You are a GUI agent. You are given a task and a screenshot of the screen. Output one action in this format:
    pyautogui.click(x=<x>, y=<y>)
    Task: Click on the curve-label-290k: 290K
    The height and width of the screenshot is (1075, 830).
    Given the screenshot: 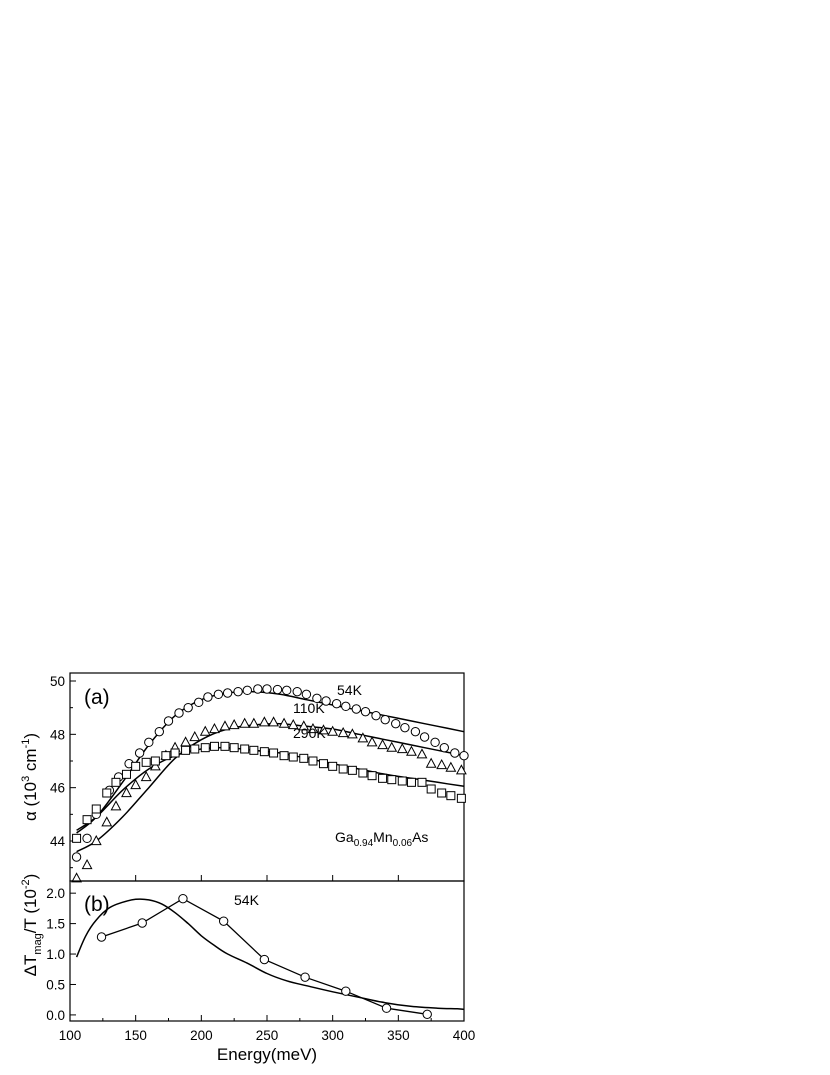 What is the action you would take?
    pyautogui.click(x=309, y=733)
    